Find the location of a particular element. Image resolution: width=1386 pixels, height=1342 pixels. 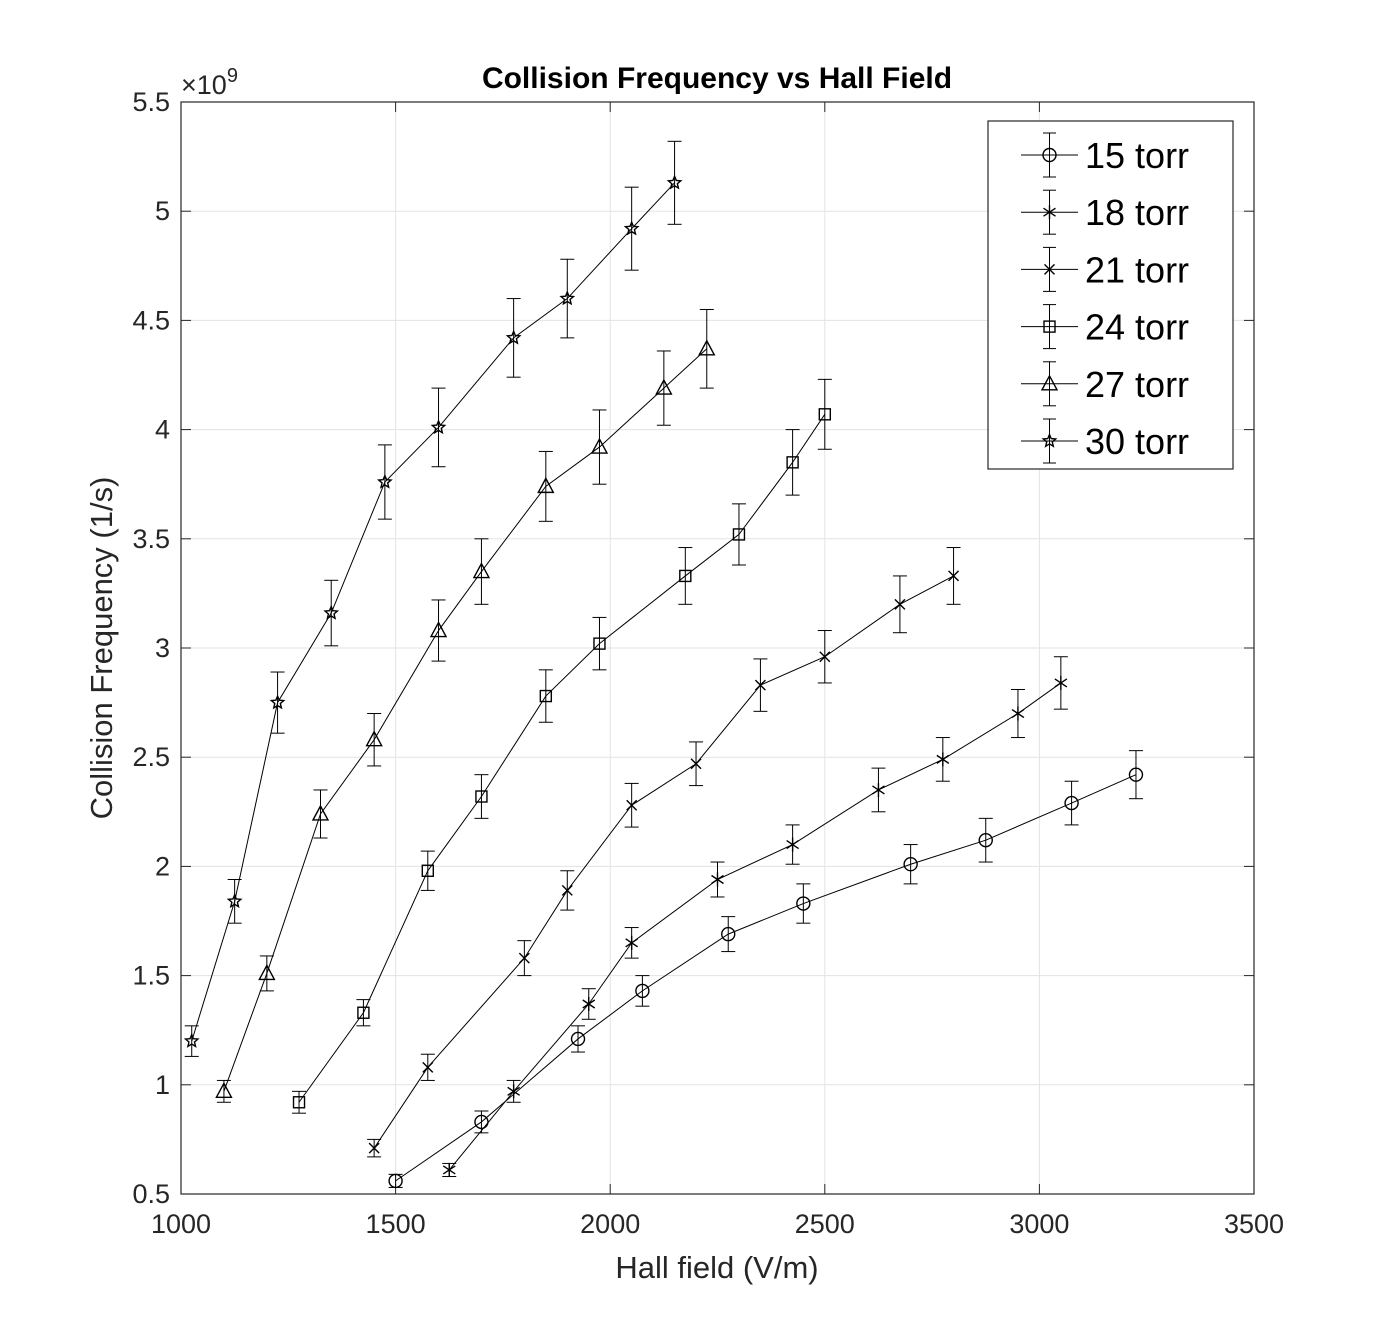

x-tick-label: 2000 is located at coordinates (610, 1224).